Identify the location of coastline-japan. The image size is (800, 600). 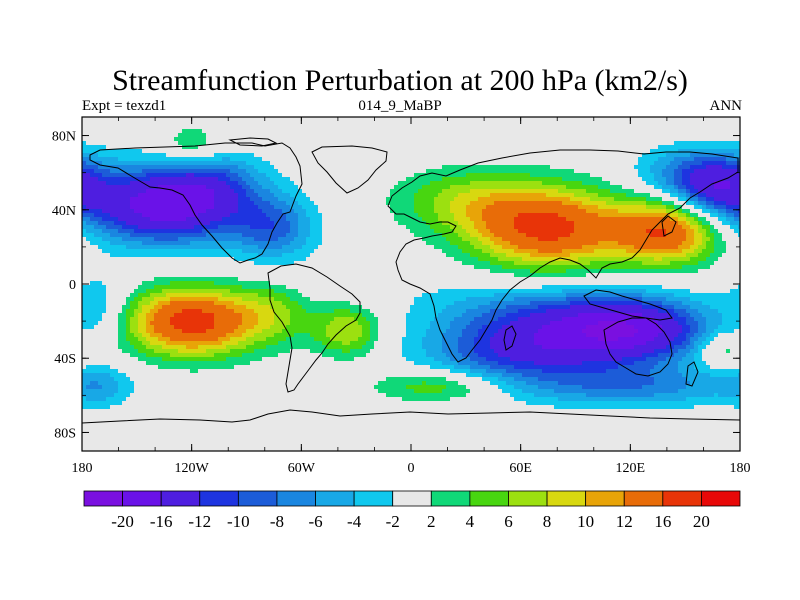
(669, 226).